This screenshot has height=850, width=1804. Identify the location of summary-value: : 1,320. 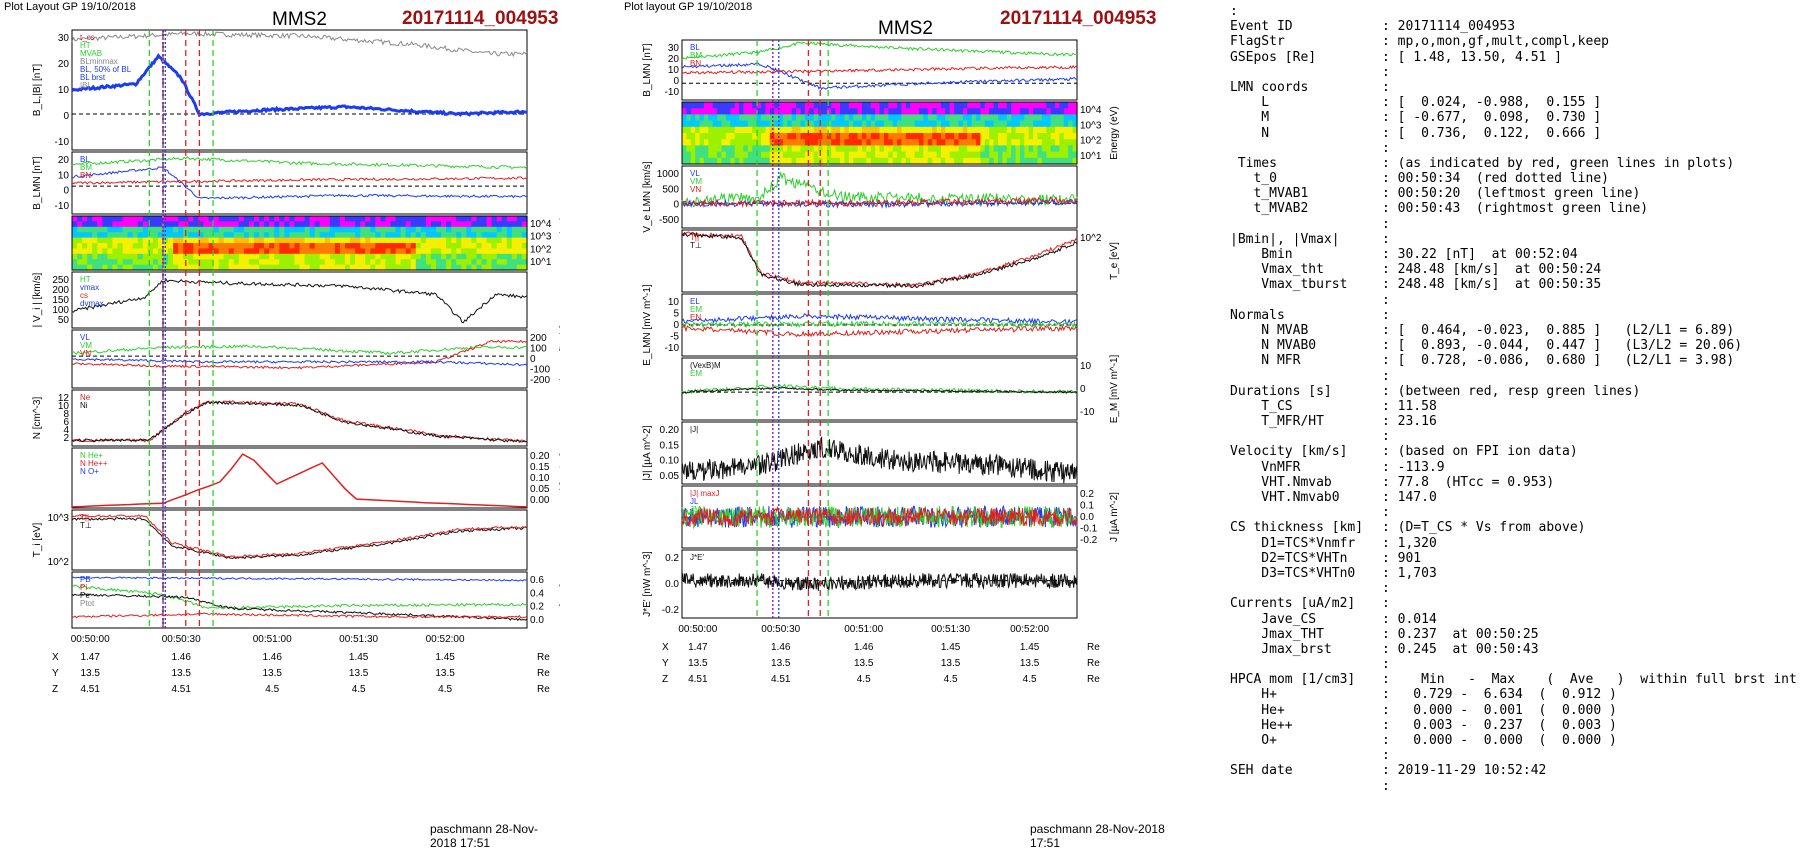
(1409, 543).